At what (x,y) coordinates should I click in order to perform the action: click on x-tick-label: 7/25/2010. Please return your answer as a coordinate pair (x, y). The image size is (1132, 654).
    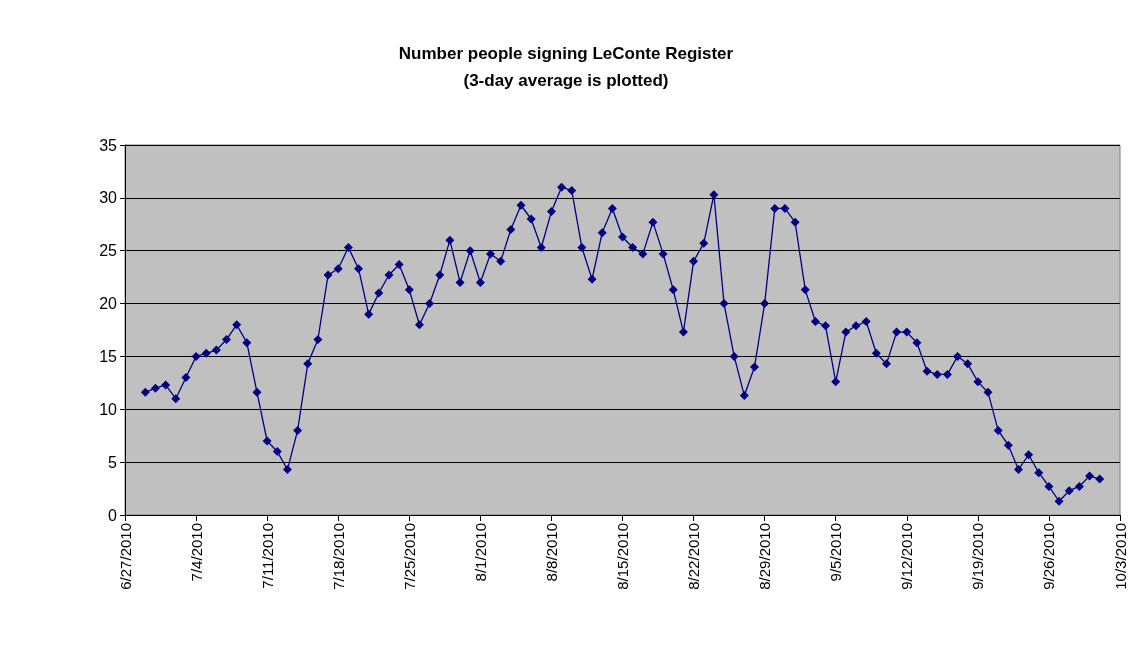
    Looking at the image, I should click on (409, 556).